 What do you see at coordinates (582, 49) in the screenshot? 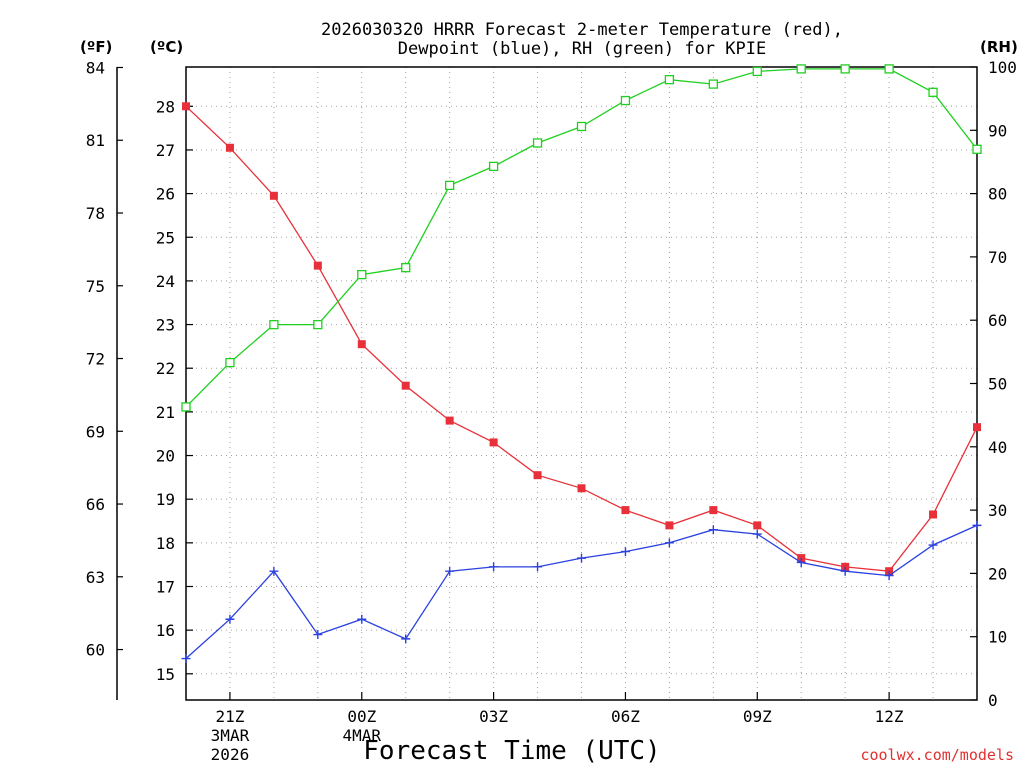
I see `chart-title-line2: Dewpoint (blue), RH (green) for KPIE` at bounding box center [582, 49].